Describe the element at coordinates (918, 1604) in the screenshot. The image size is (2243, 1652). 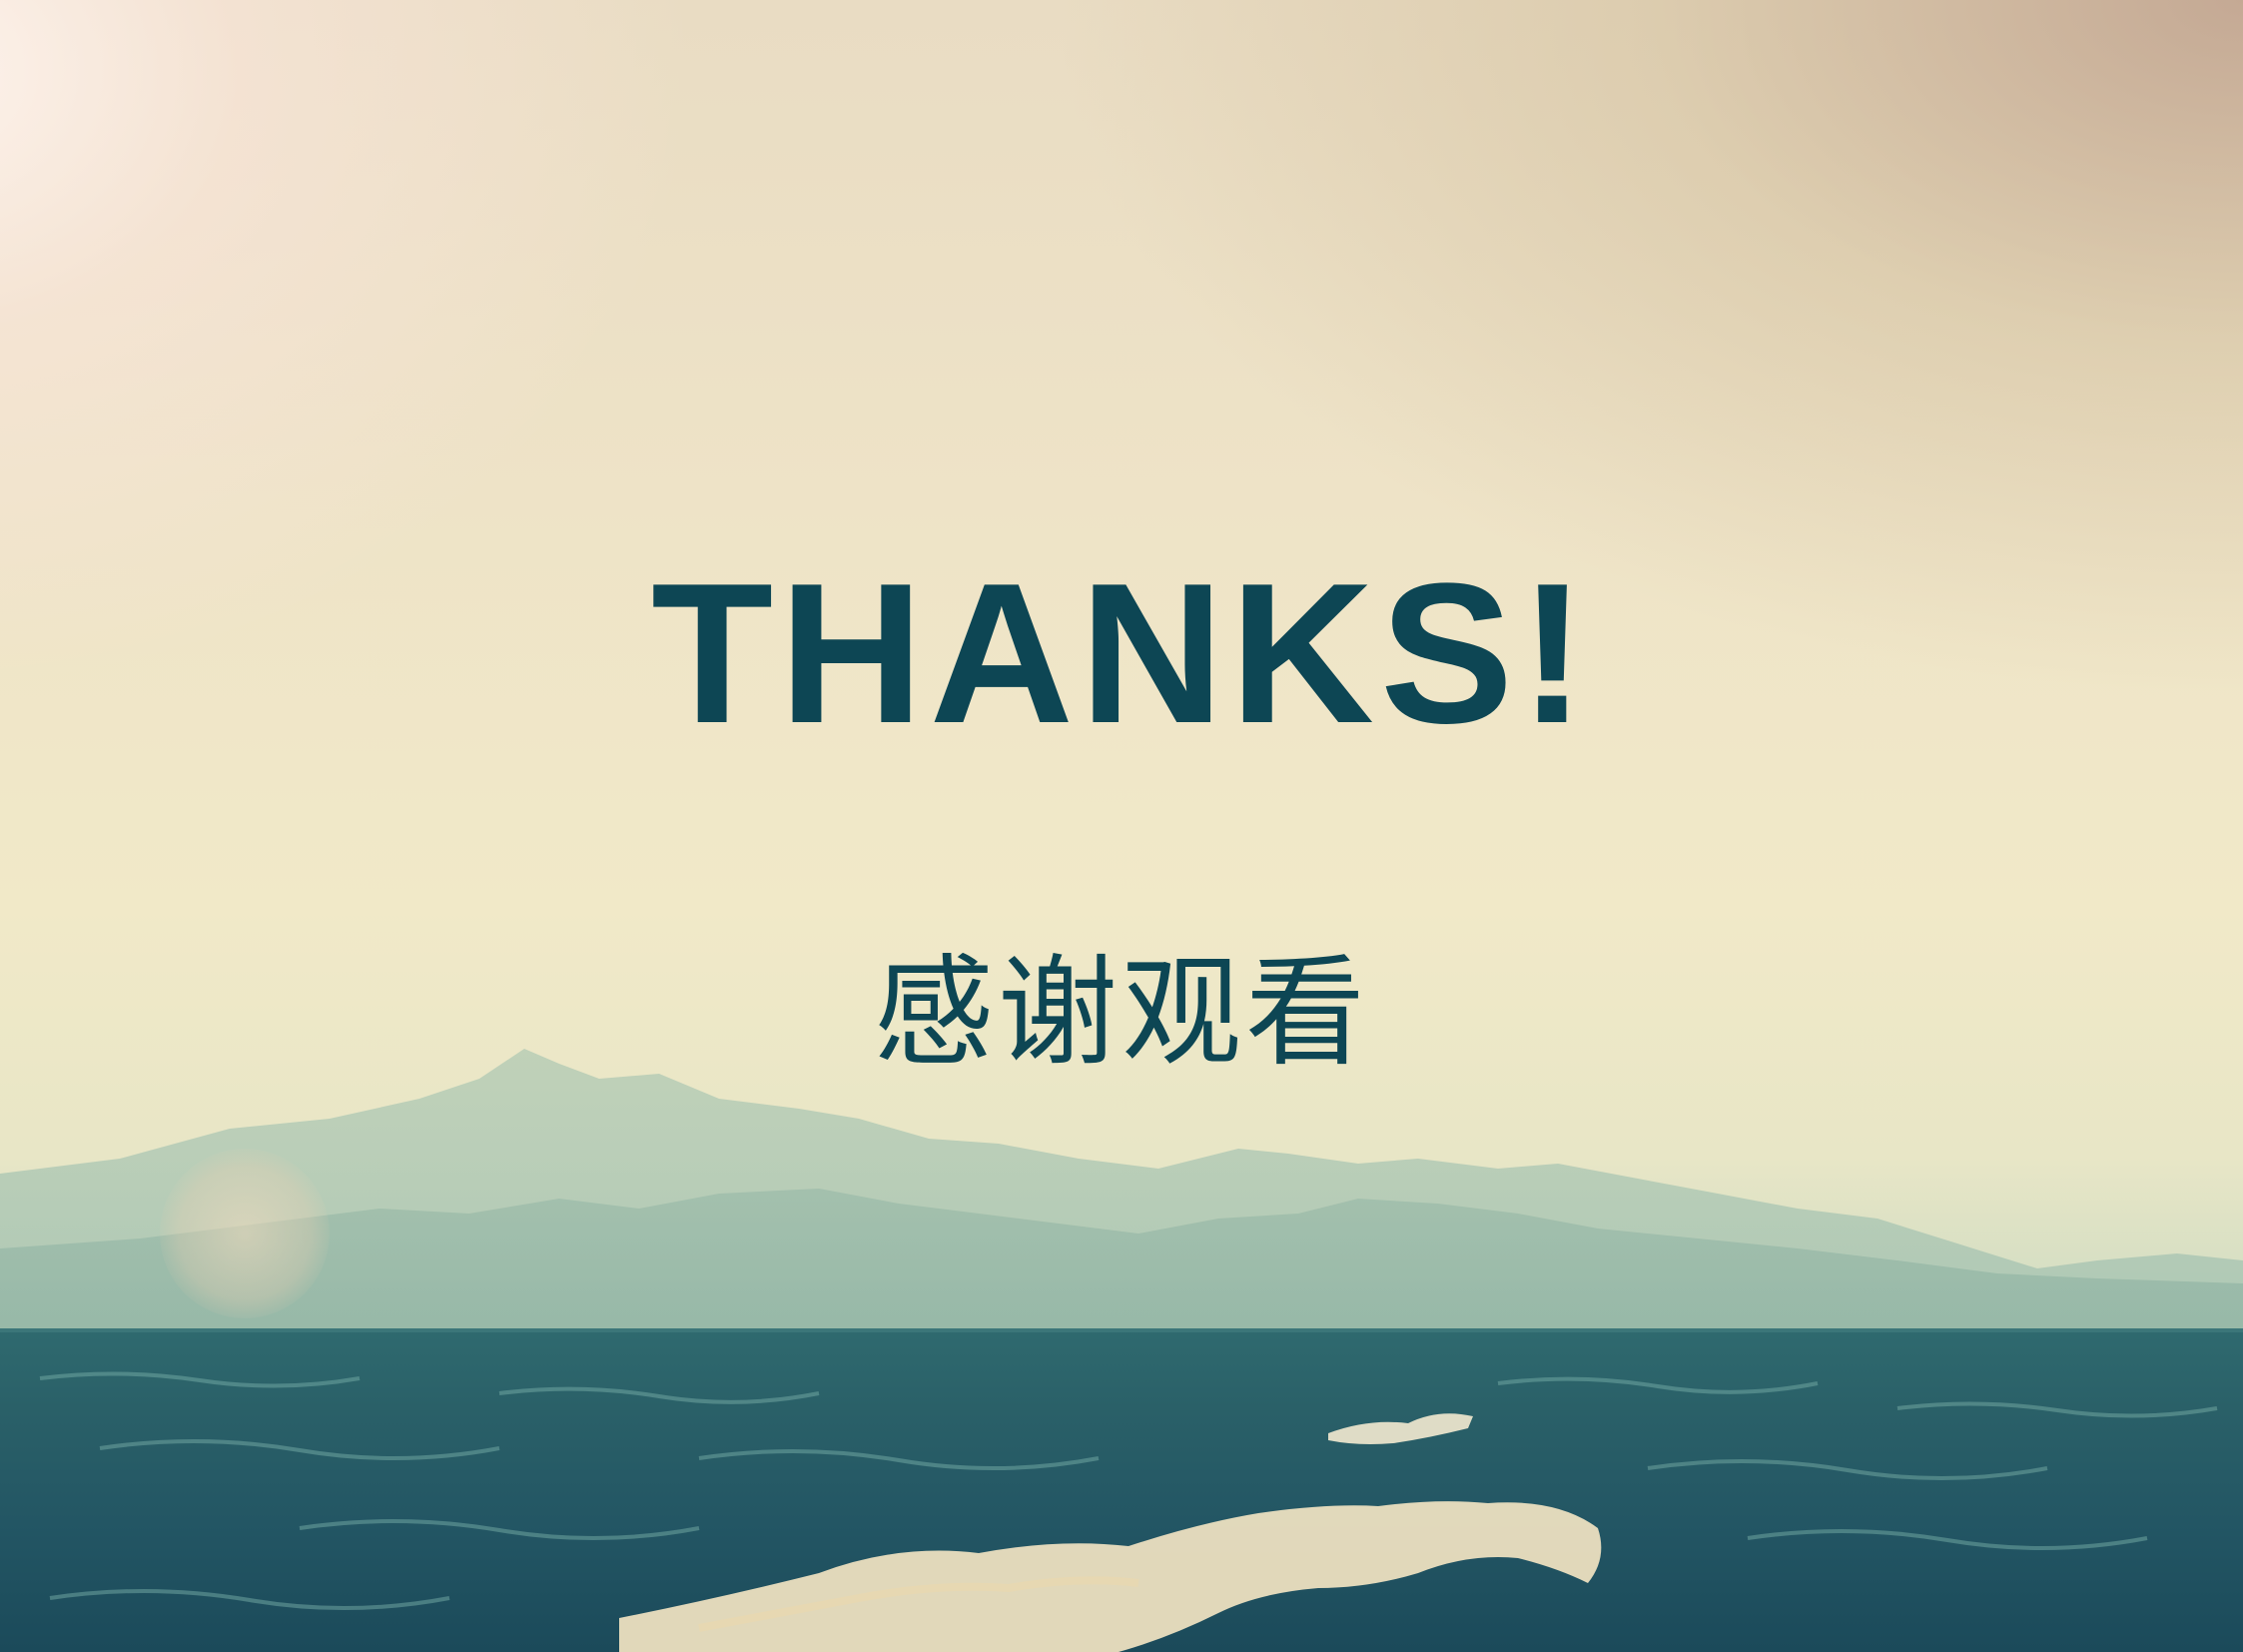
I see `whitecap-foam` at that location.